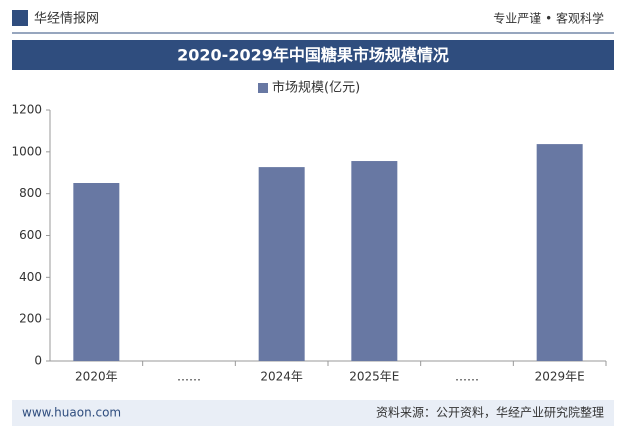 This screenshot has height=440, width=627. What do you see at coordinates (26, 110) in the screenshot?
I see `y-tick-label: 1200` at bounding box center [26, 110].